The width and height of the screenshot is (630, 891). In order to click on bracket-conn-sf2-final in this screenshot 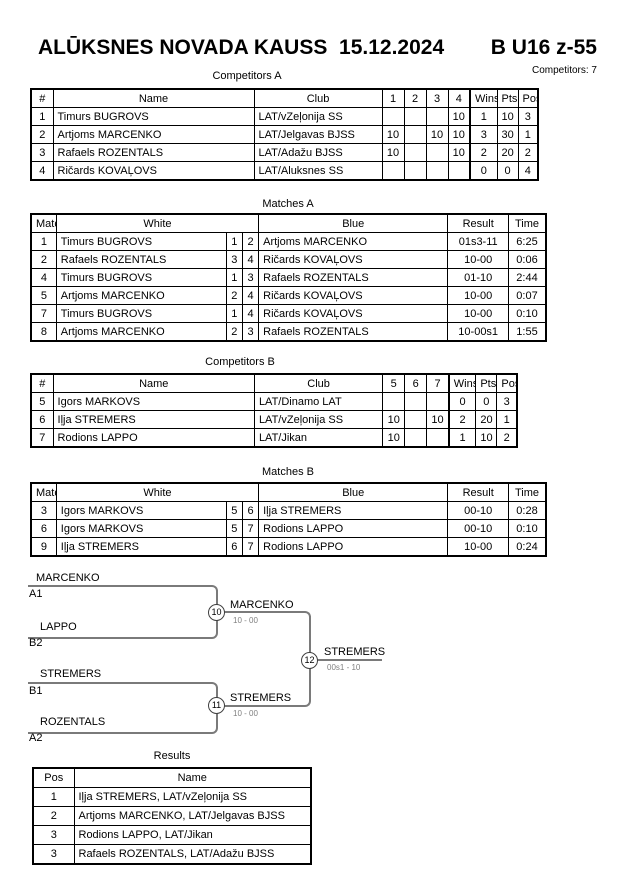, I will do `click(263, 683)`.